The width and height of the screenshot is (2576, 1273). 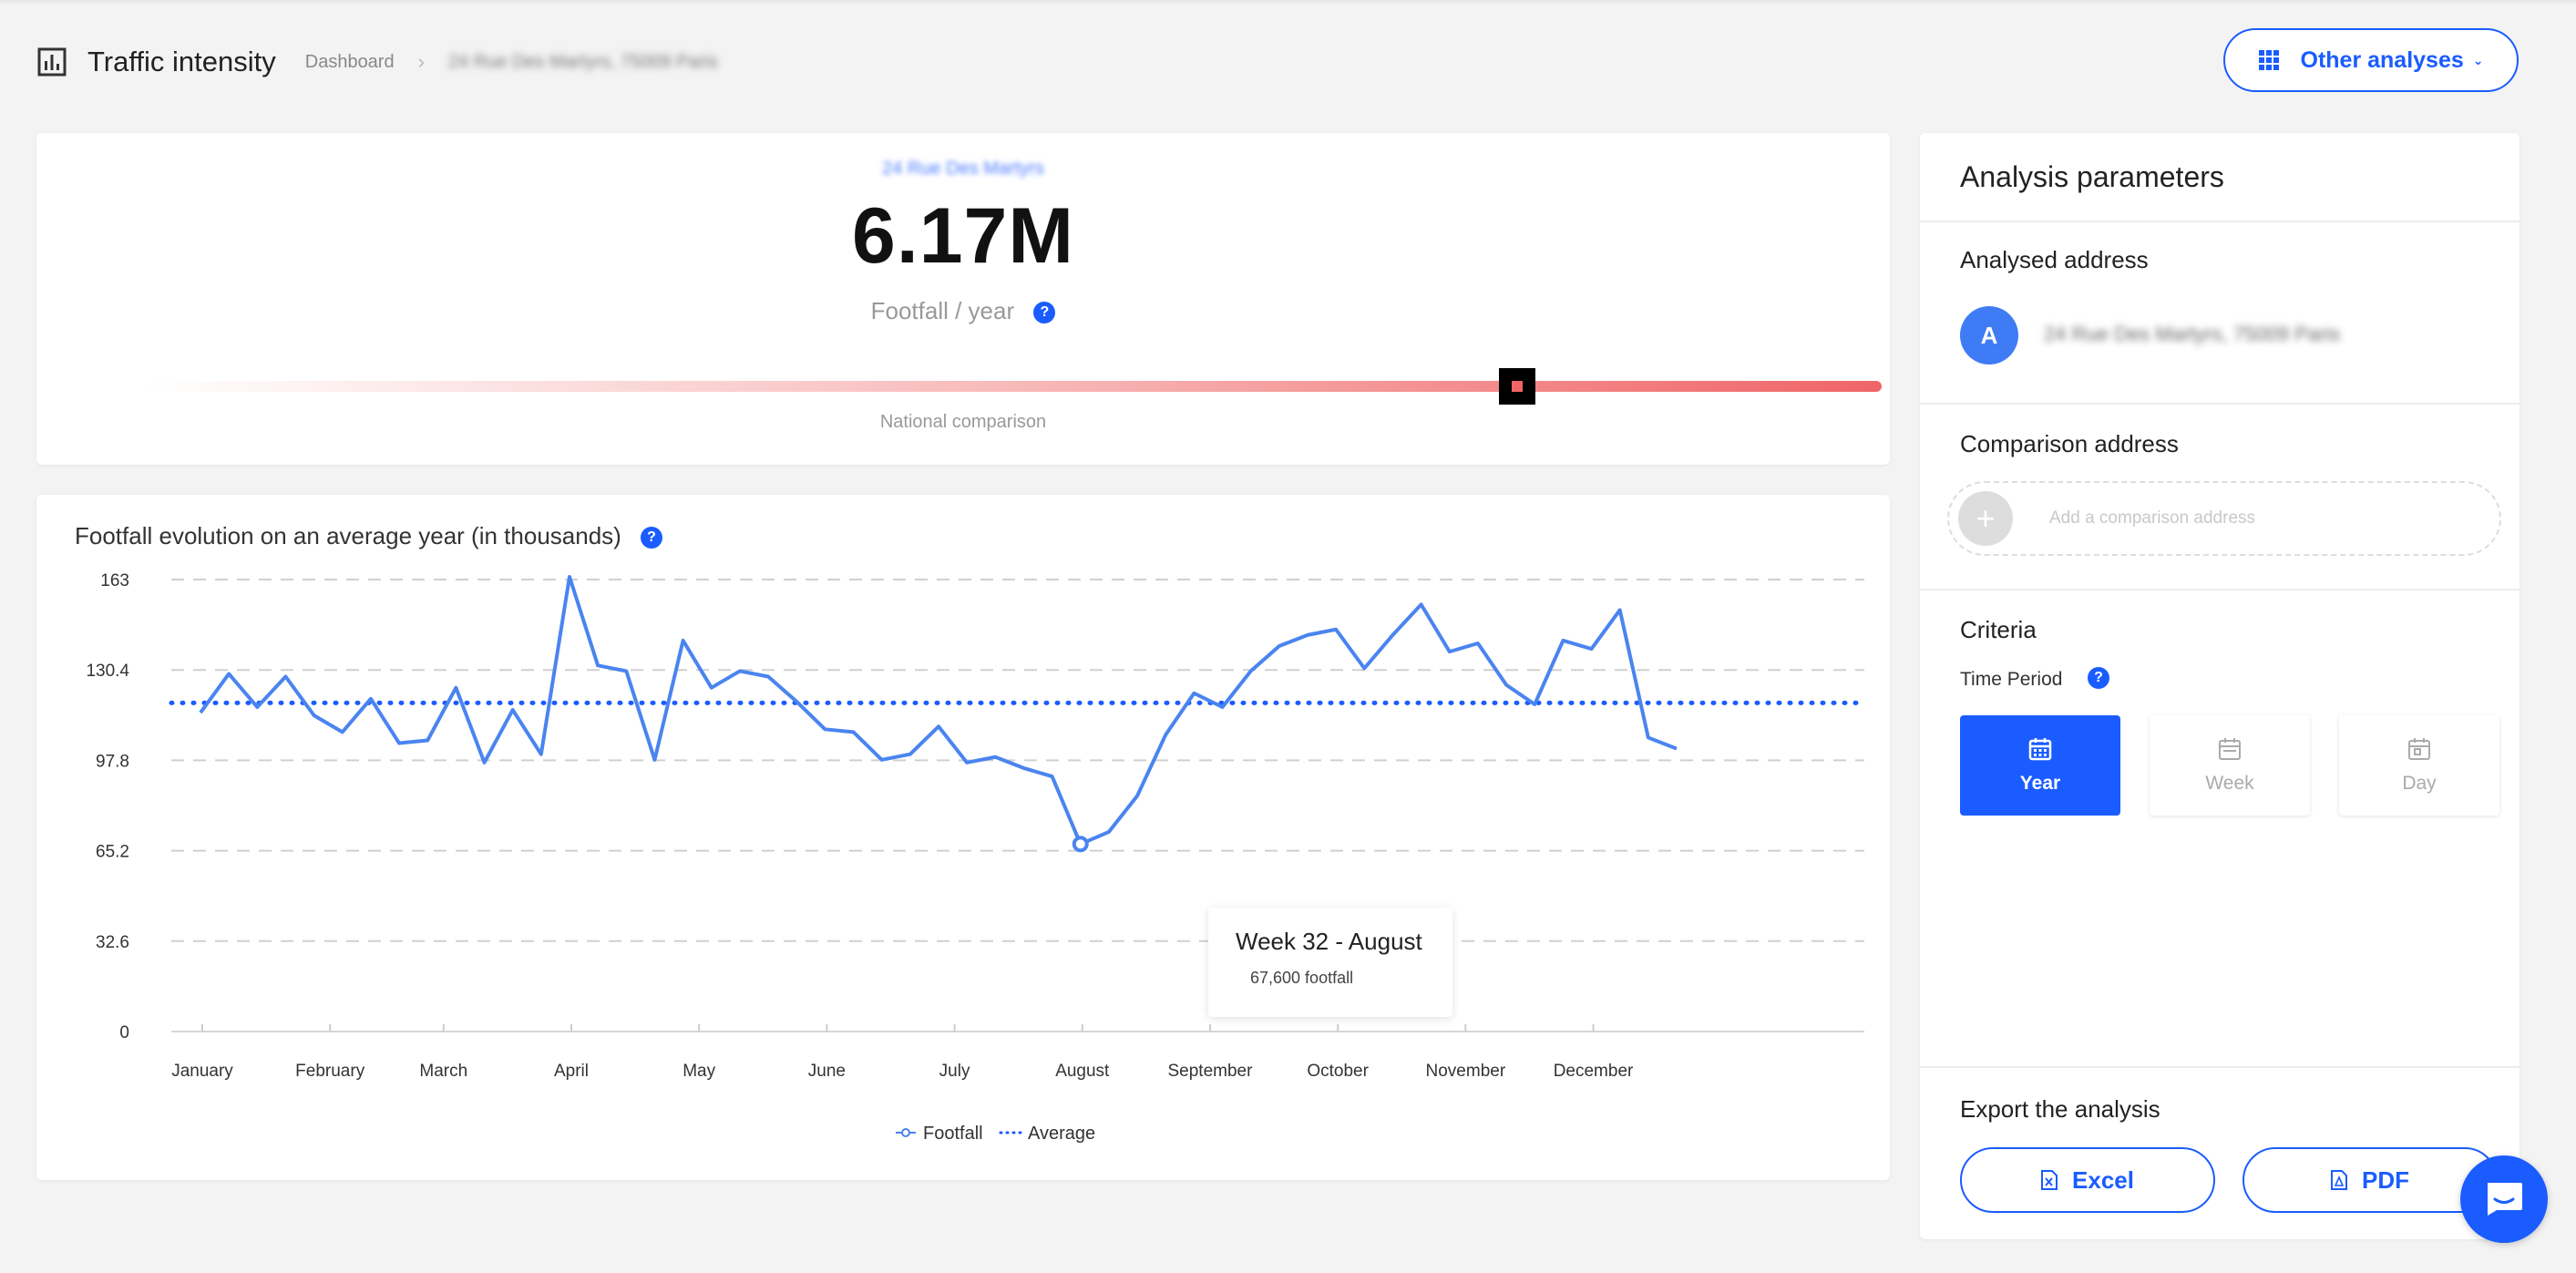 I want to click on pdf-file-icon, so click(x=2339, y=1180).